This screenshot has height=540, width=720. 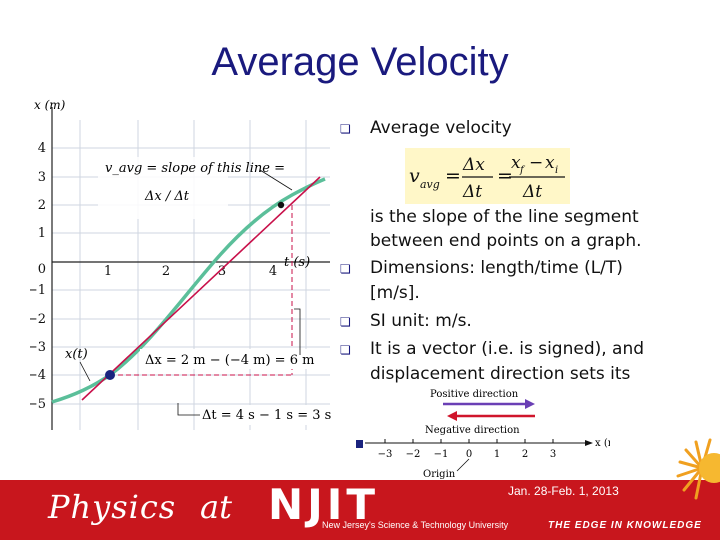 I want to click on average-velocity-formula: v avg = Δx Δt = x f − x i Δt, so click(x=487, y=176).